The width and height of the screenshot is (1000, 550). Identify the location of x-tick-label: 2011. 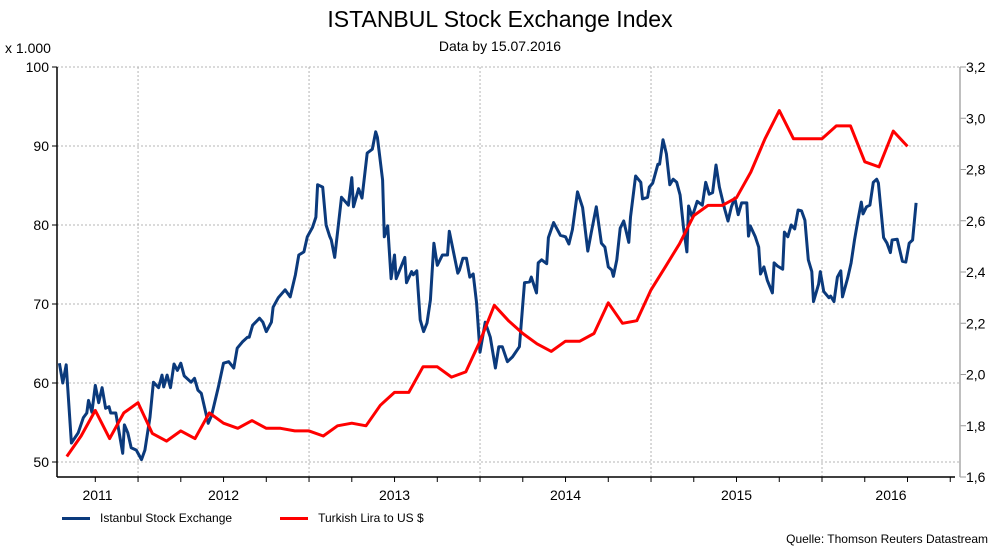
(97, 495).